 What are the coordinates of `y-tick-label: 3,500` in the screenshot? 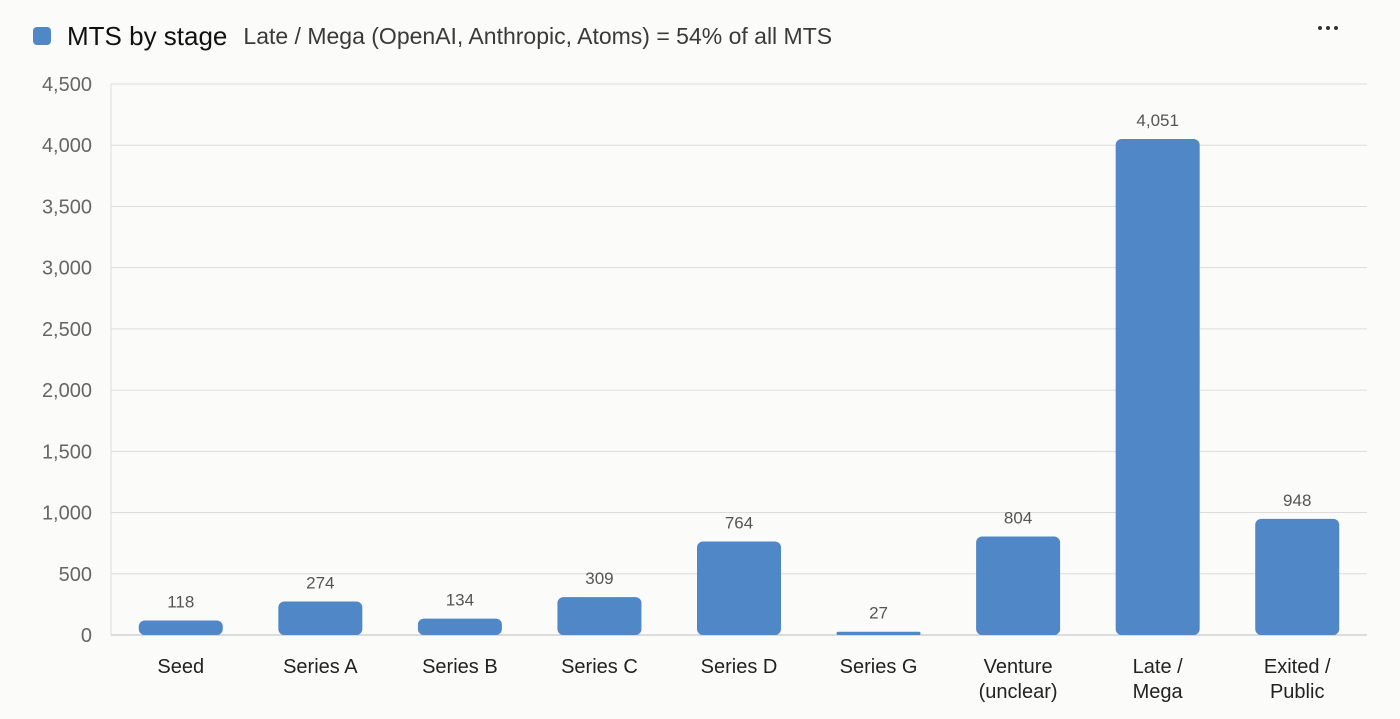 It's located at (67, 207).